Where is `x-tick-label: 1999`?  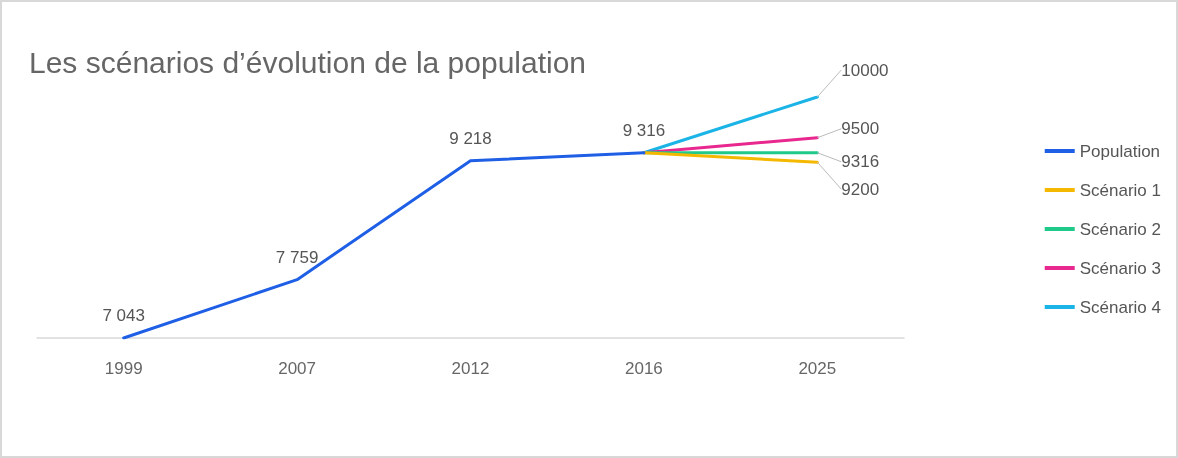
x-tick-label: 1999 is located at coordinates (123, 368).